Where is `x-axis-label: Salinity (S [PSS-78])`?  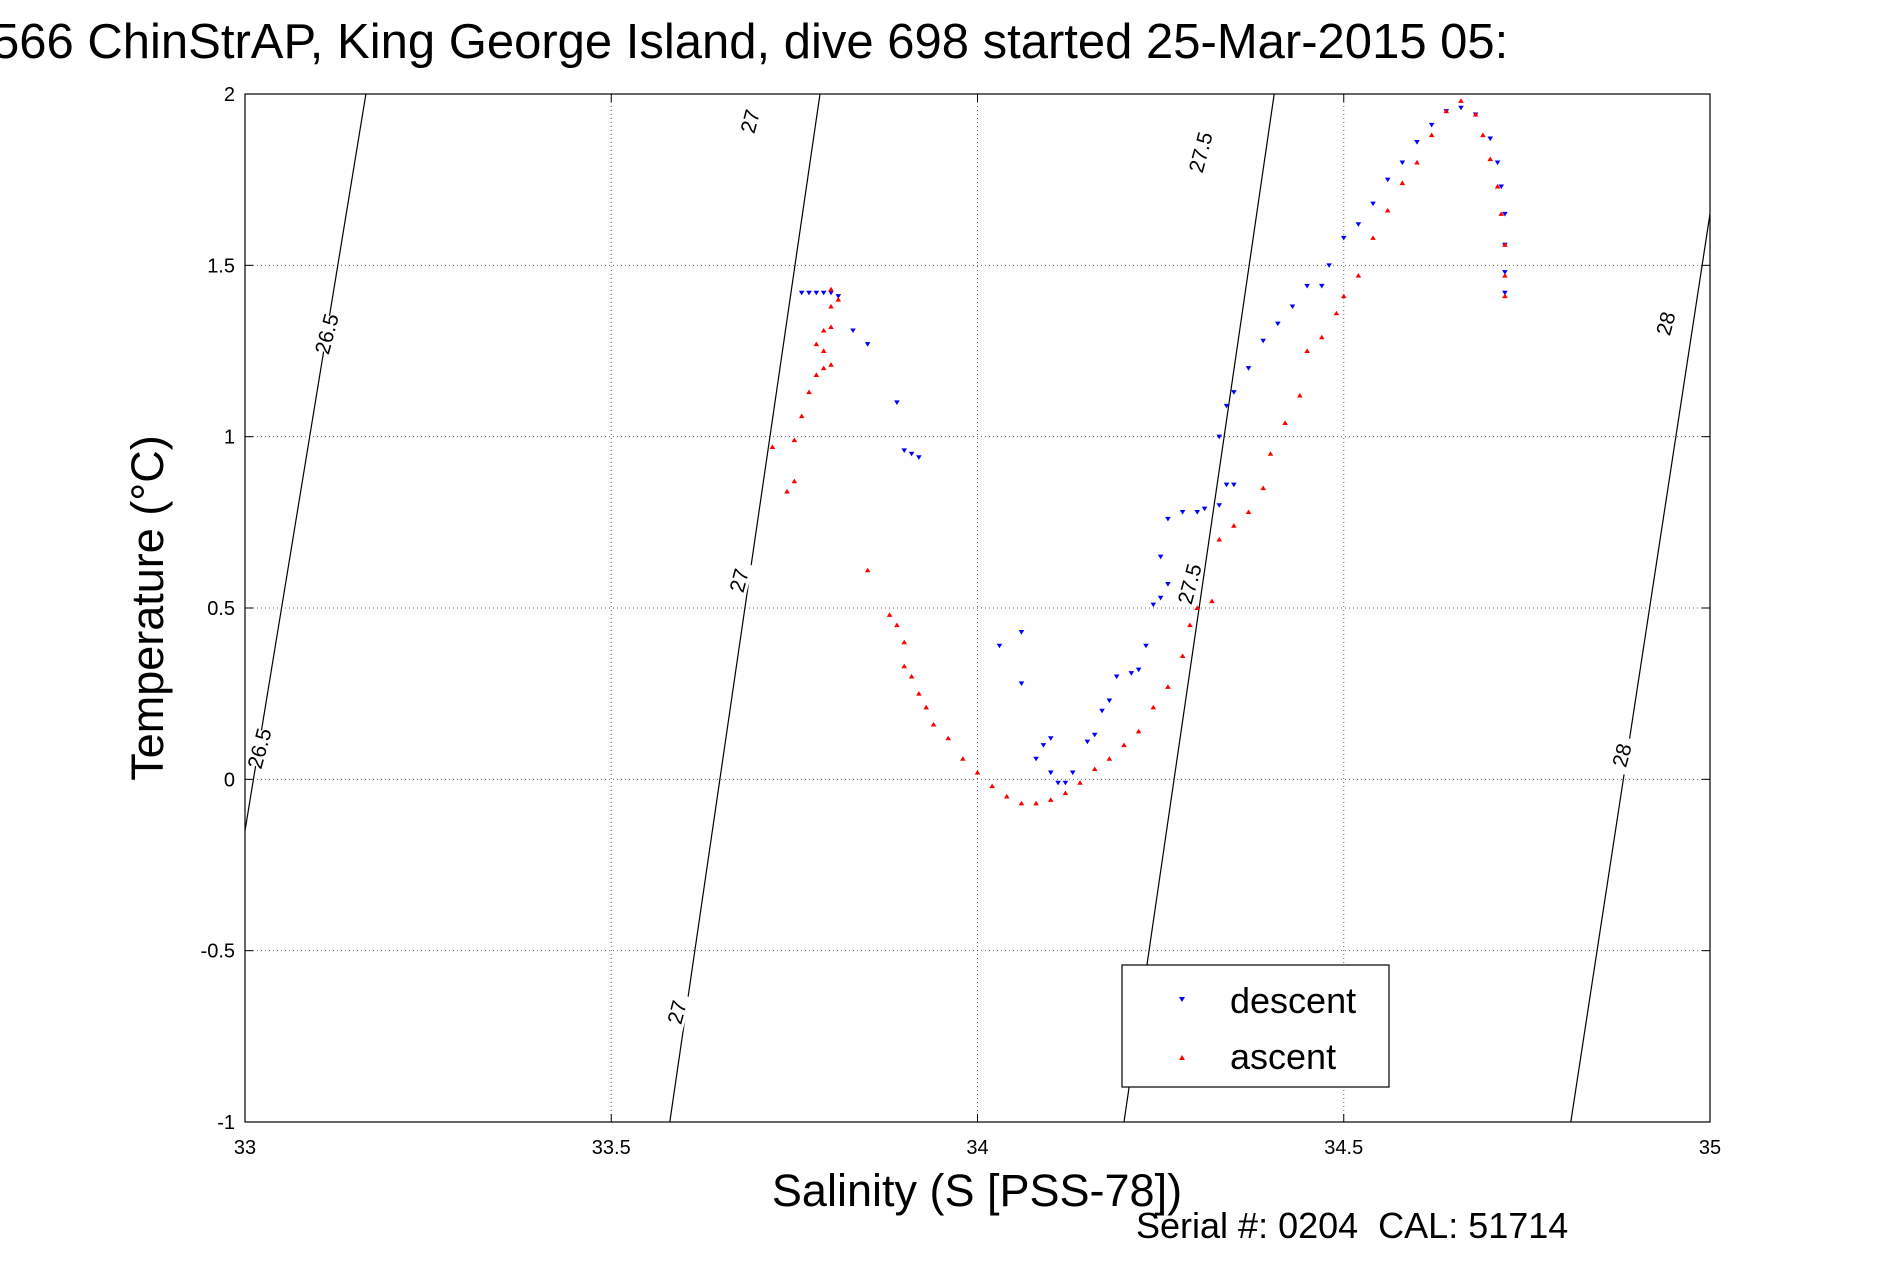
x-axis-label: Salinity (S [PSS-78]) is located at coordinates (977, 1190).